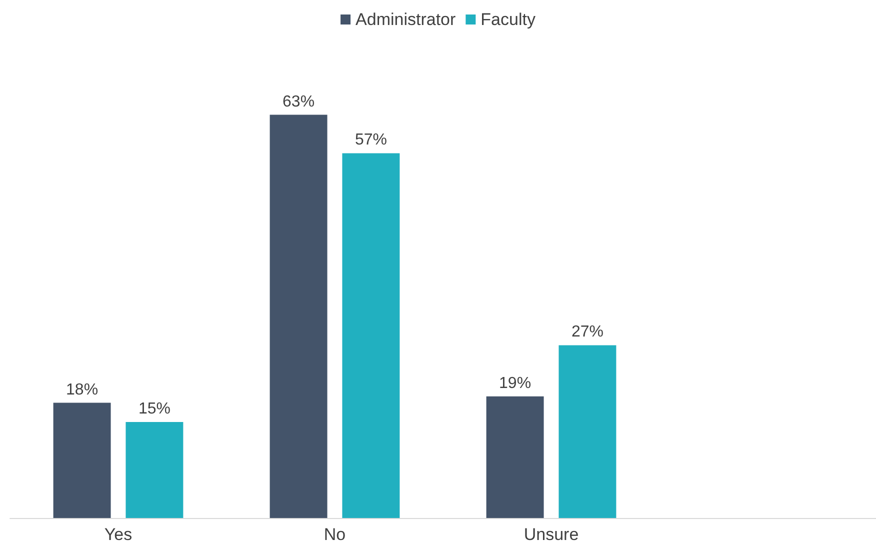 The image size is (876, 550). Describe the element at coordinates (154, 409) in the screenshot. I see `data-label: 15%` at that location.